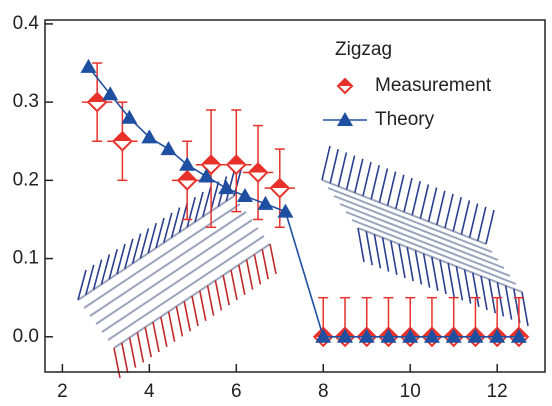  What do you see at coordinates (149, 391) in the screenshot?
I see `x-tick-label: 4` at bounding box center [149, 391].